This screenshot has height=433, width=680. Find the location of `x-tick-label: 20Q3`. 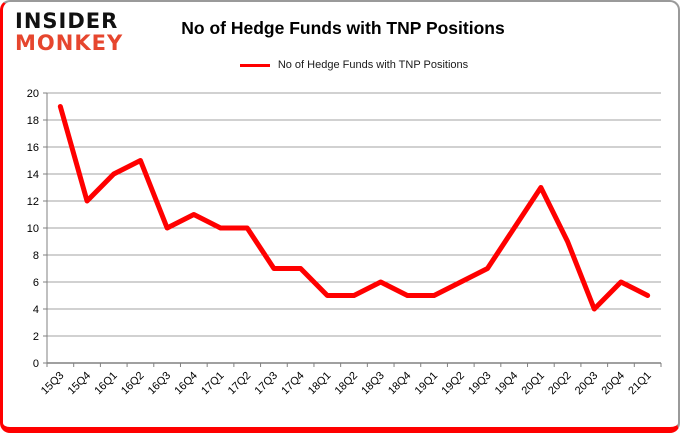

x-tick-label: 20Q3 is located at coordinates (587, 384).